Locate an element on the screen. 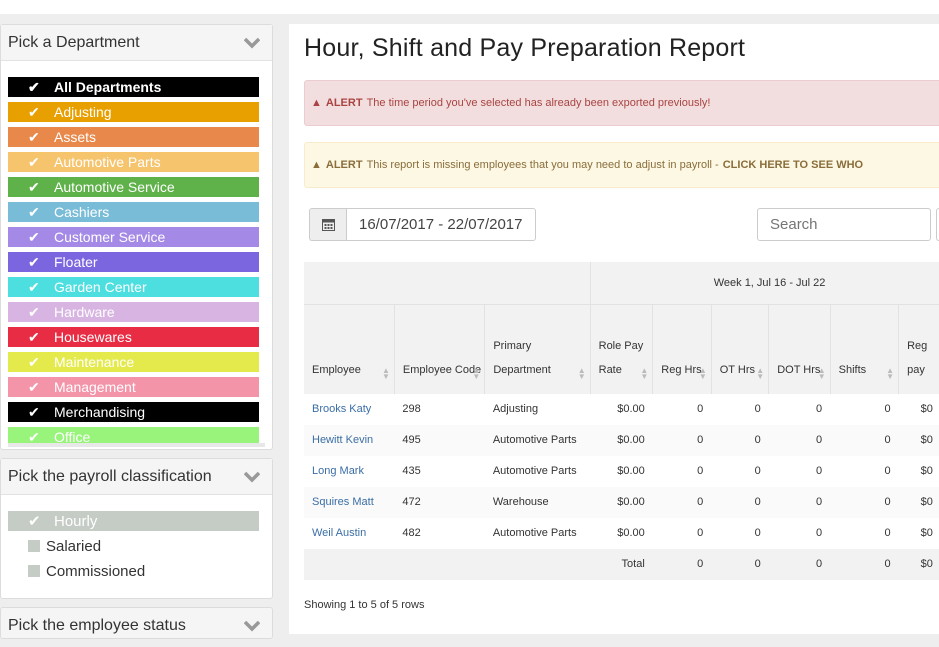  department-item: ✔ Customer Service is located at coordinates (133, 237).